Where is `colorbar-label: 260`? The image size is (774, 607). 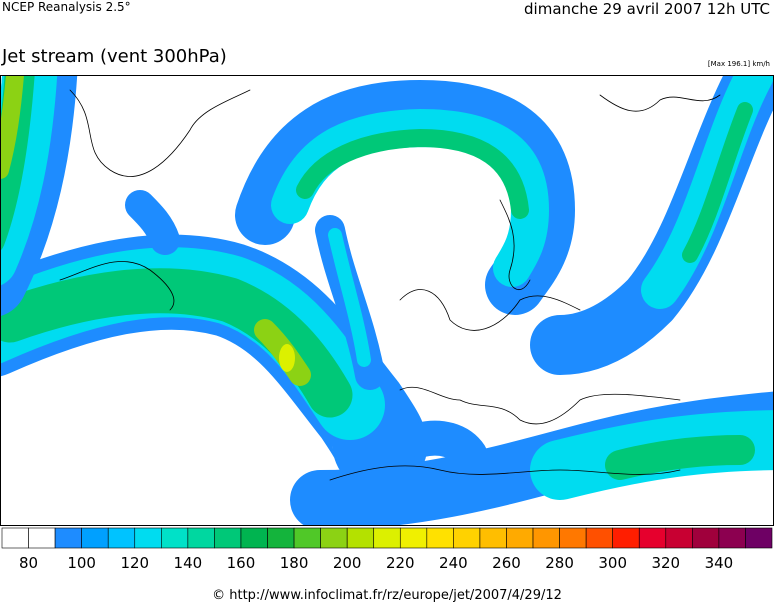 colorbar-label: 260 is located at coordinates (506, 563).